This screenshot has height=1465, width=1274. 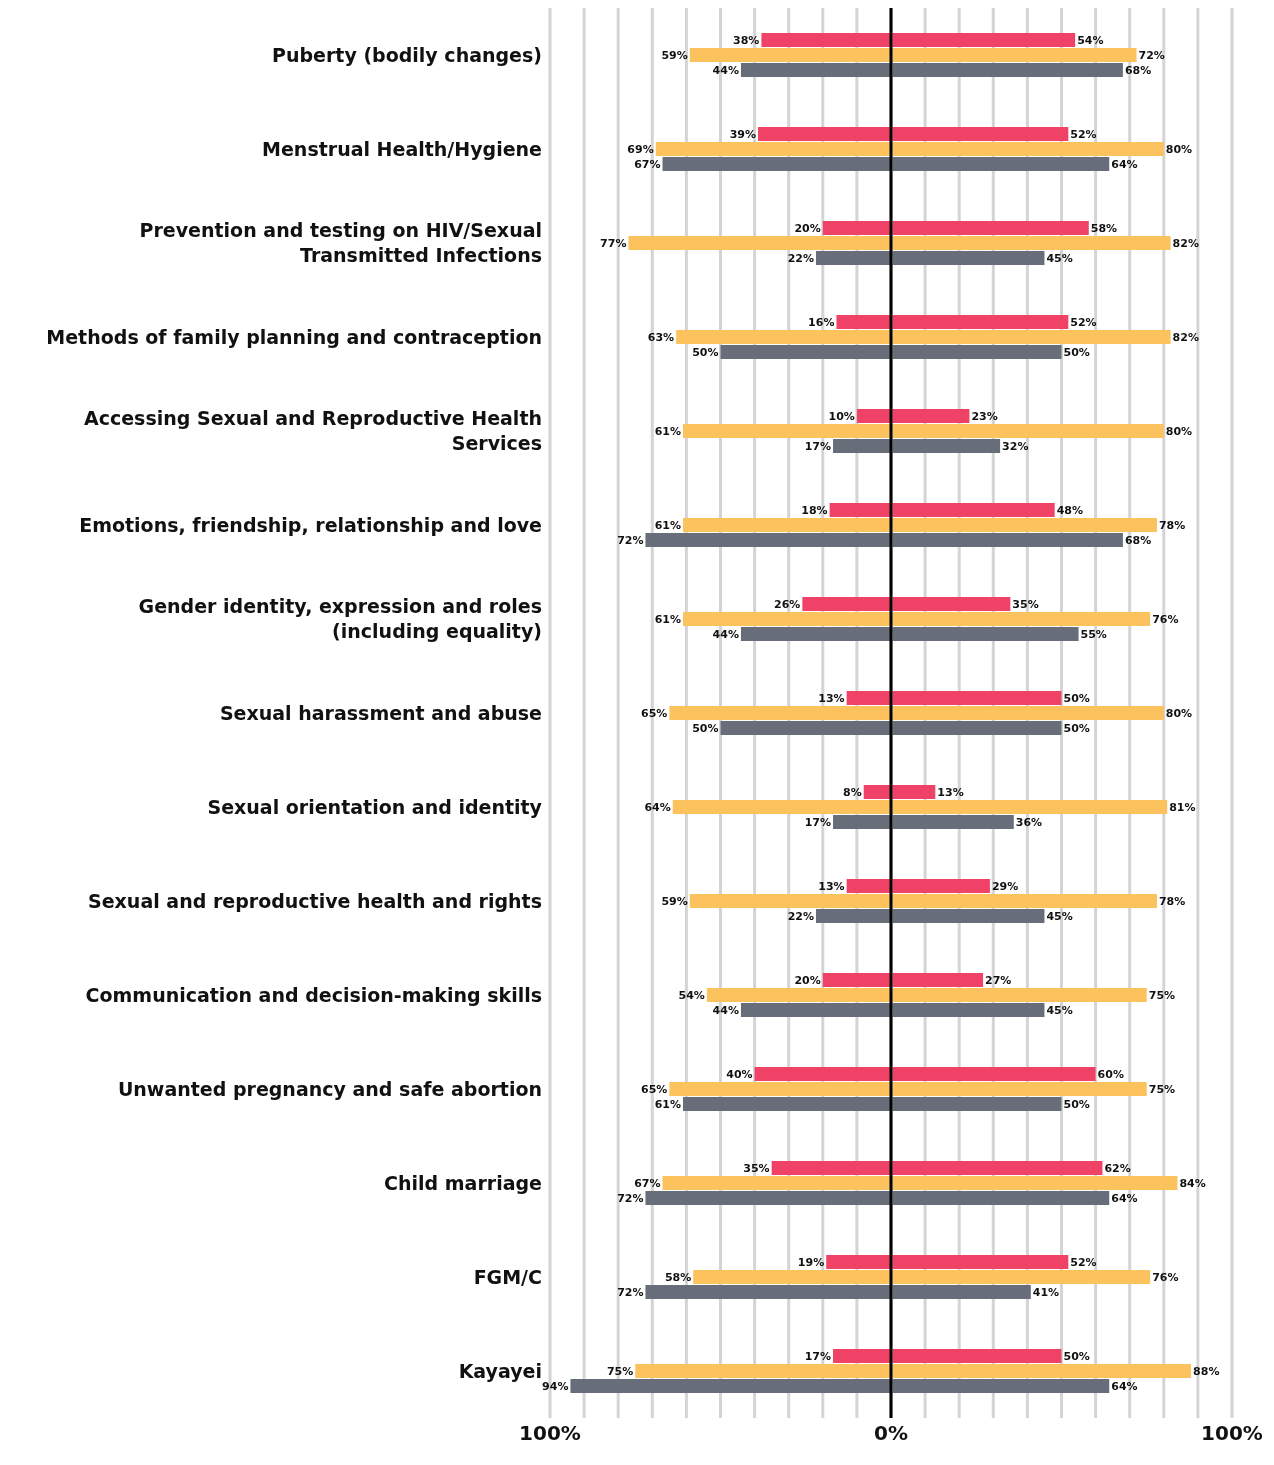 I want to click on data-label: 84%, so click(x=1192, y=1183).